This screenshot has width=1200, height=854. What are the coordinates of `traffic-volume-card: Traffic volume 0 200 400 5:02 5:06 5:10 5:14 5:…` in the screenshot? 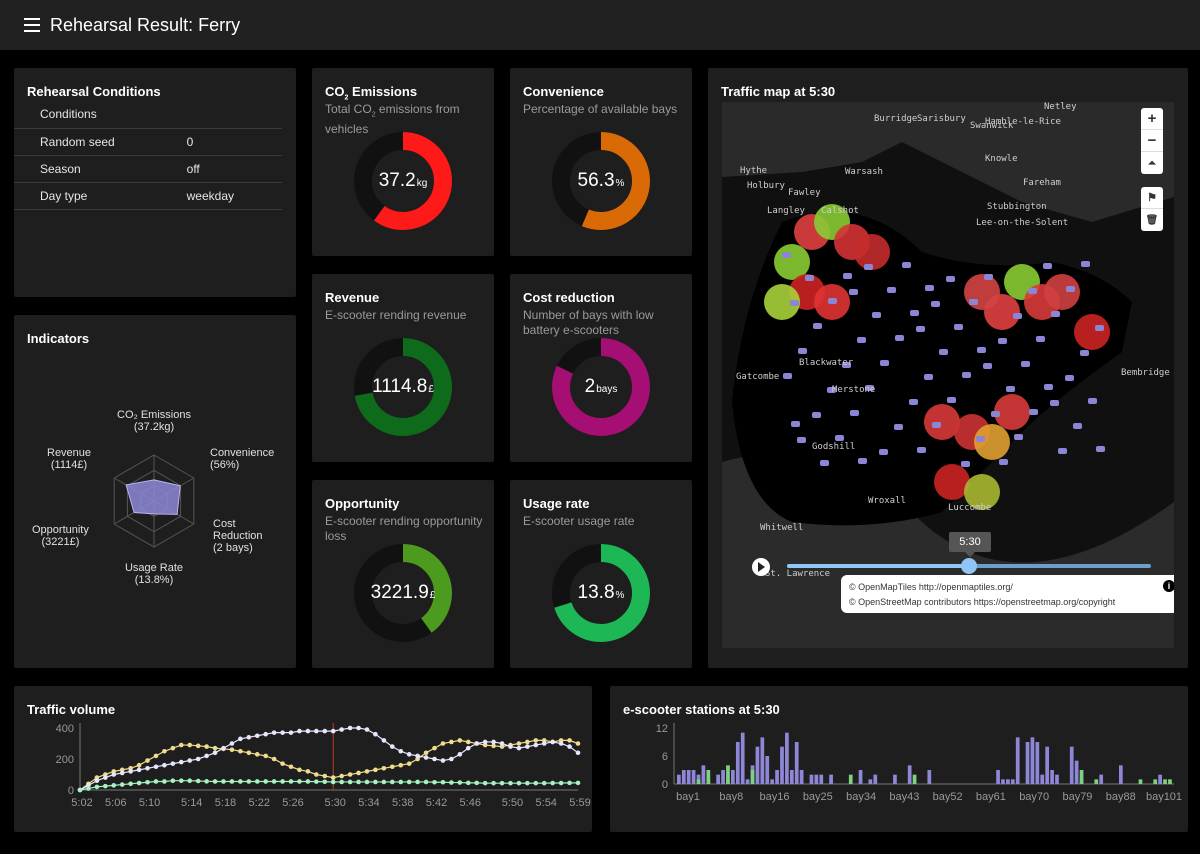 It's located at (303, 759).